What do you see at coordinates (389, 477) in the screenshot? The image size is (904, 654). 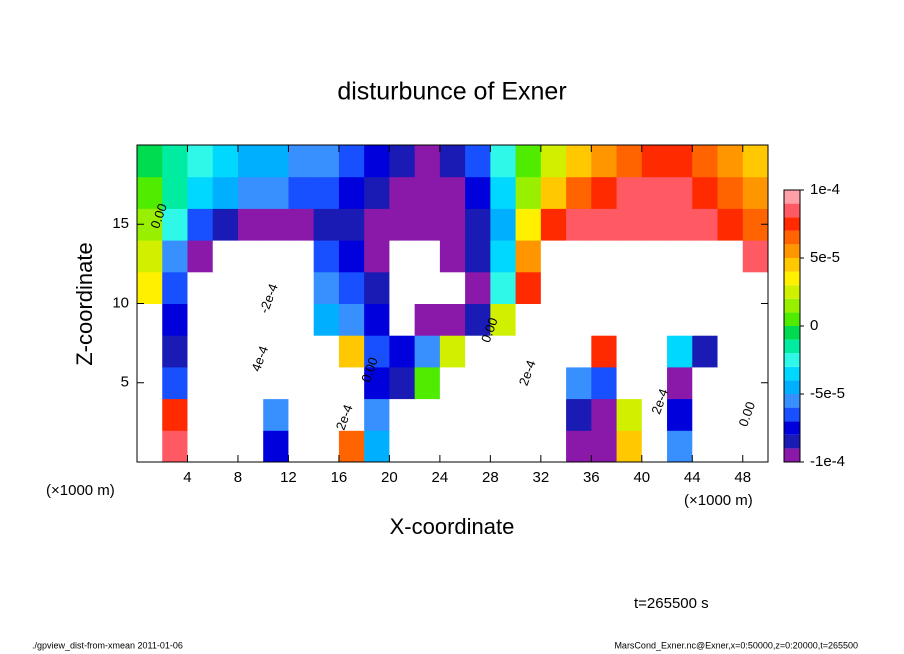 I see `x-tick-label: 20` at bounding box center [389, 477].